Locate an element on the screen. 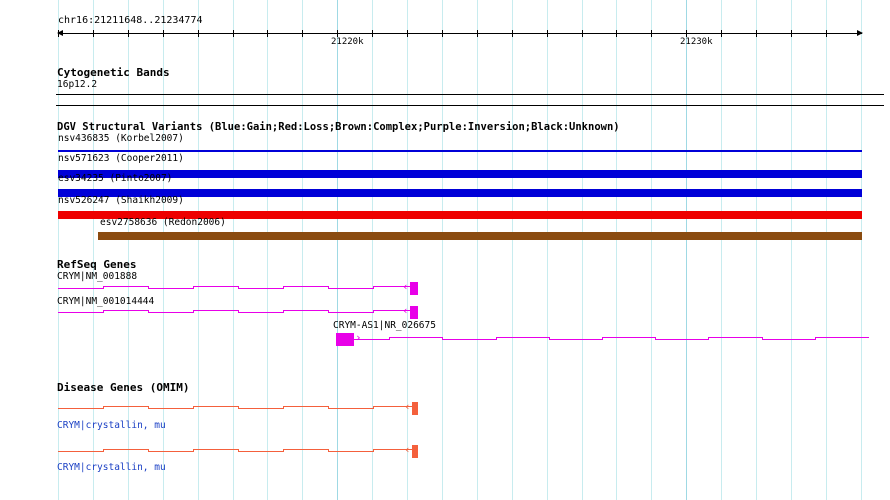  variant-bar-nsv526247 is located at coordinates (460, 215).